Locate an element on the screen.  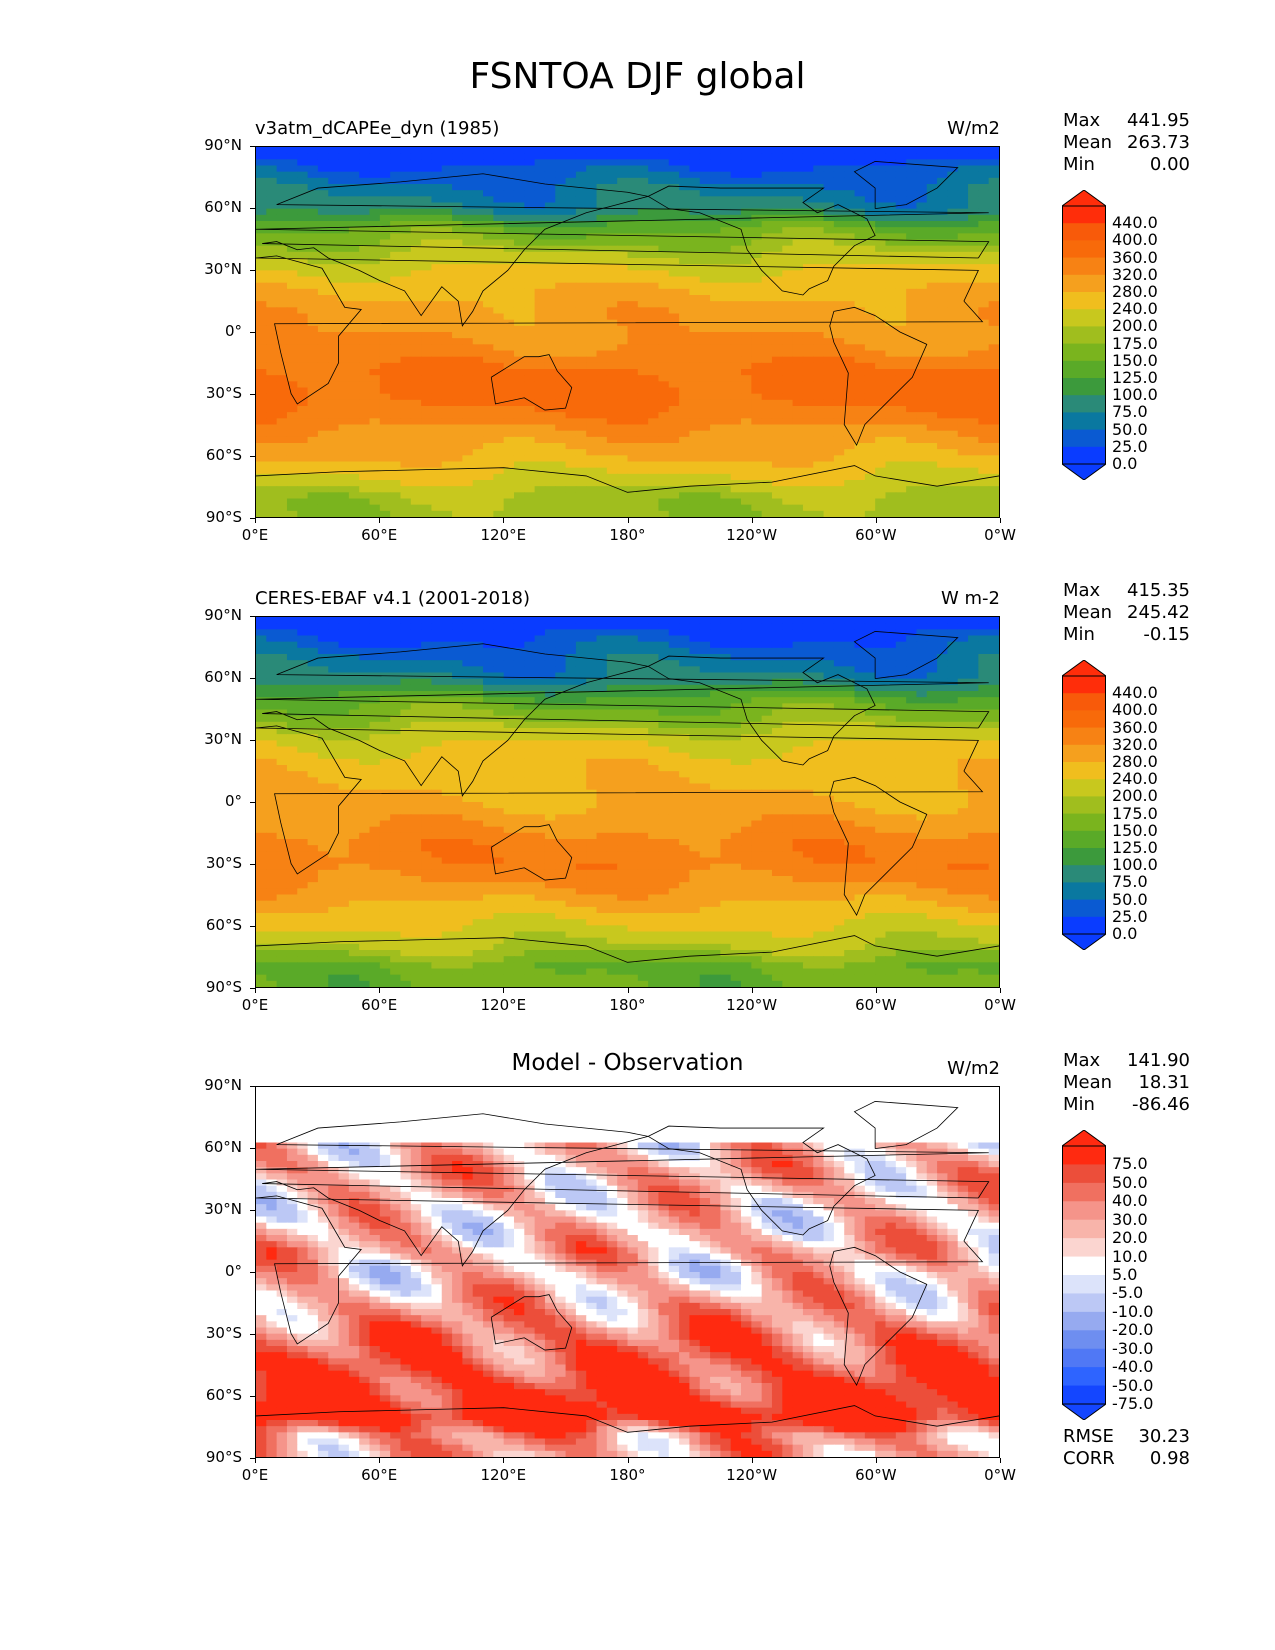
colorbar-tick-label: 75.0 is located at coordinates (1130, 412).